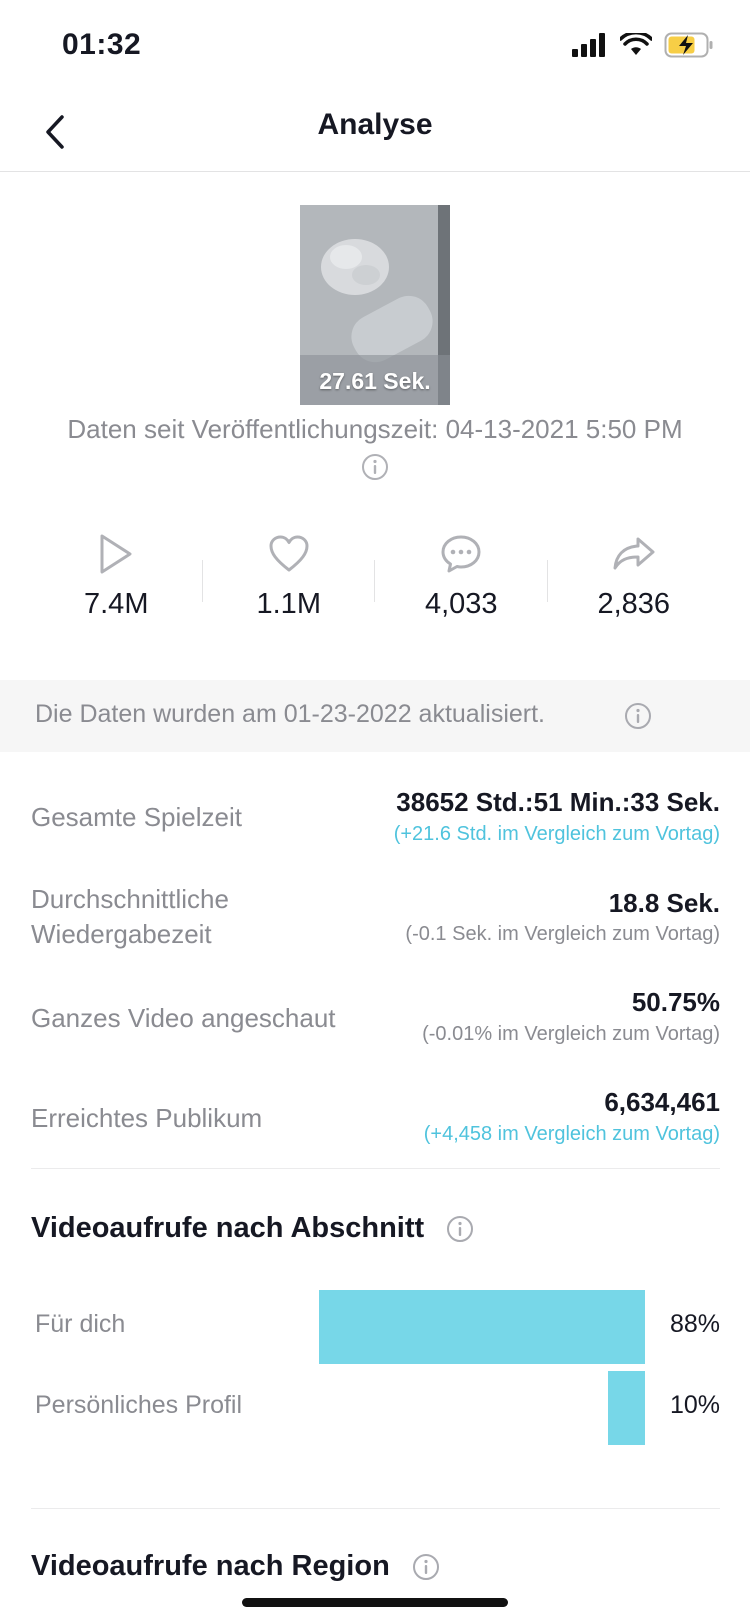  What do you see at coordinates (461, 554) in the screenshot?
I see `comment-icon` at bounding box center [461, 554].